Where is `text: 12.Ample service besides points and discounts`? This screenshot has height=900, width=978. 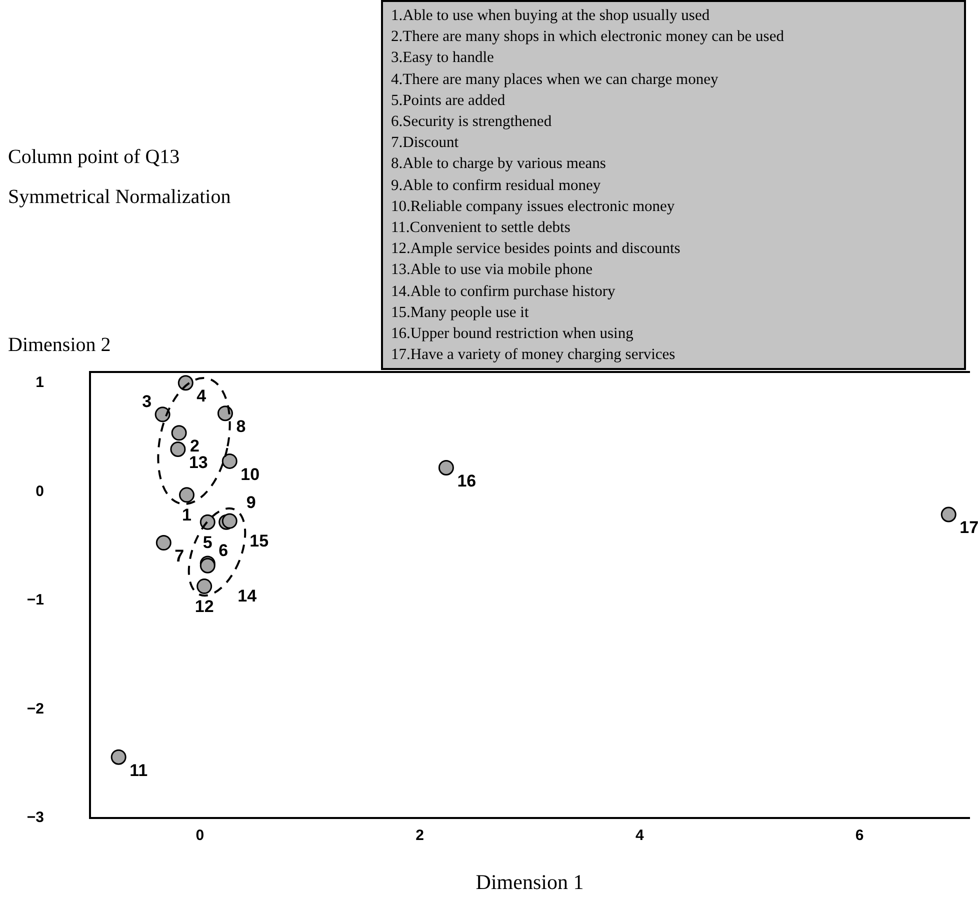
text: 12.Ample service besides points and discounts is located at coordinates (536, 249).